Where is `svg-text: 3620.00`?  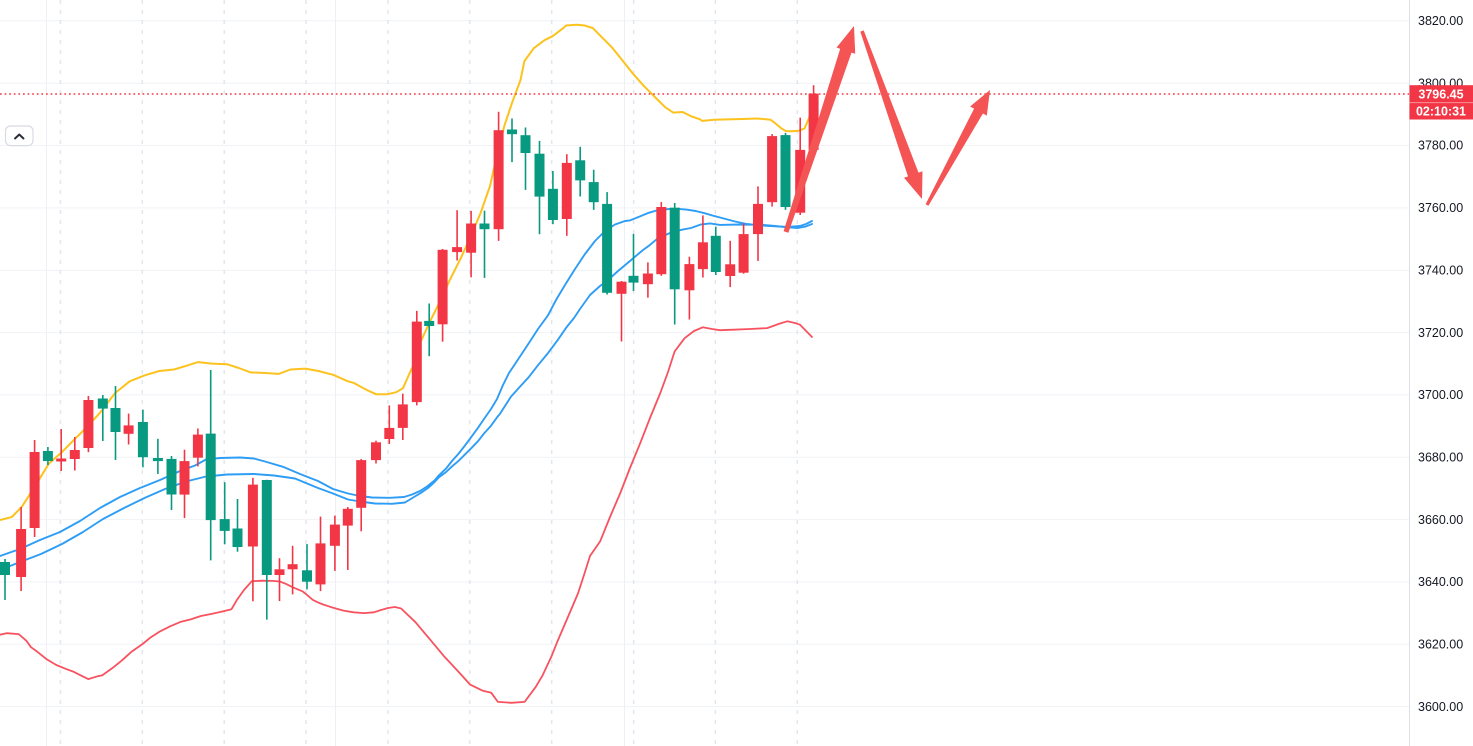
svg-text: 3620.00 is located at coordinates (1440, 645).